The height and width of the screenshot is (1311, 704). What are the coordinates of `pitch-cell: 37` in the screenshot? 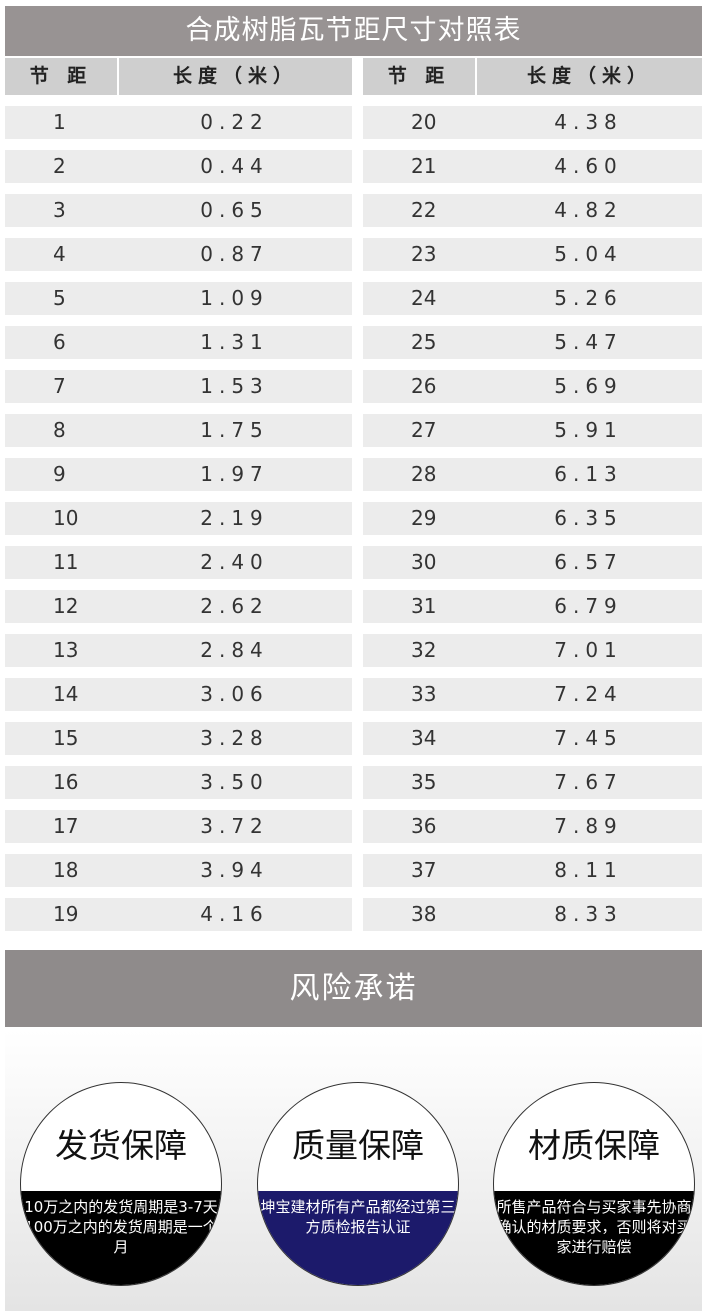 It's located at (424, 870).